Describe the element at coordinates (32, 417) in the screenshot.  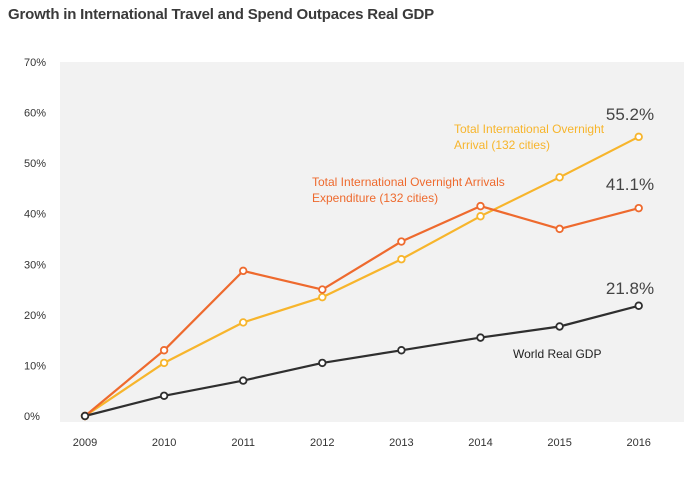
I see `y-tick-label: 0%` at that location.